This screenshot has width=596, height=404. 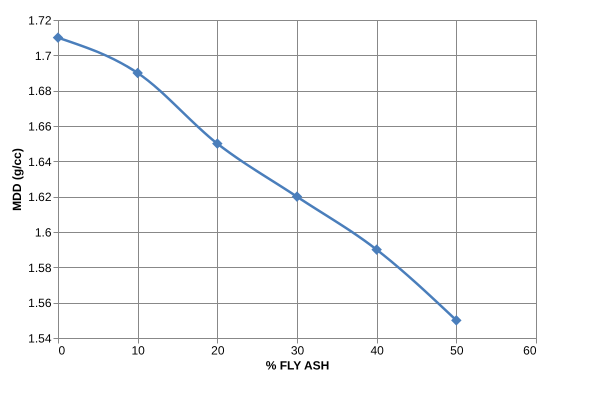 I want to click on y-tick-label: 1.54, so click(x=40, y=339).